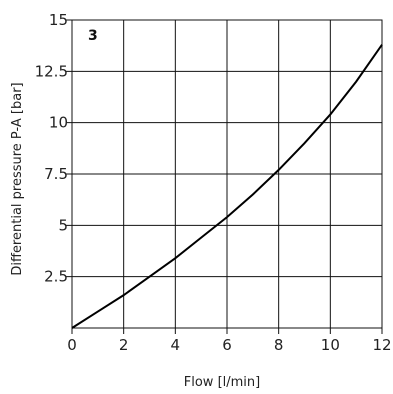  Describe the element at coordinates (51, 148) in the screenshot. I see `y-tick-labels: 2.5 5 7.5 10 12.5 15` at that location.